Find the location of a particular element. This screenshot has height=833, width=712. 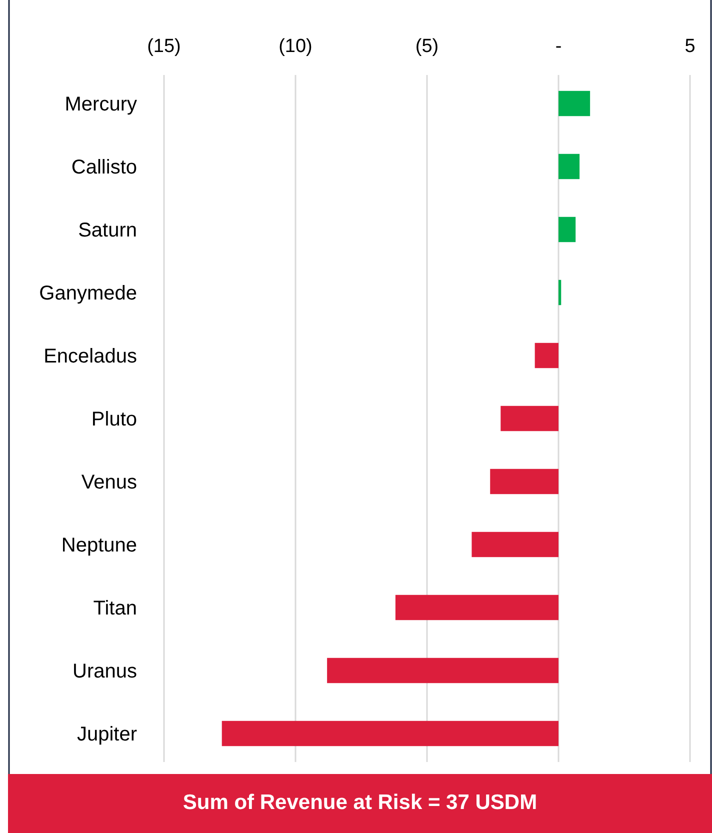

text: Sum of Revenue at Risk = 37 USDM is located at coordinates (360, 802).